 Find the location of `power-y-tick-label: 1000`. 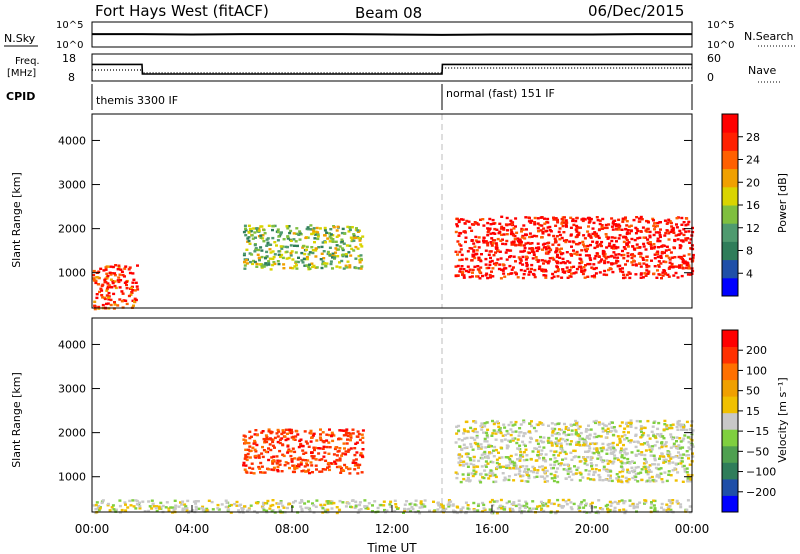

power-y-tick-label: 1000 is located at coordinates (72, 273).